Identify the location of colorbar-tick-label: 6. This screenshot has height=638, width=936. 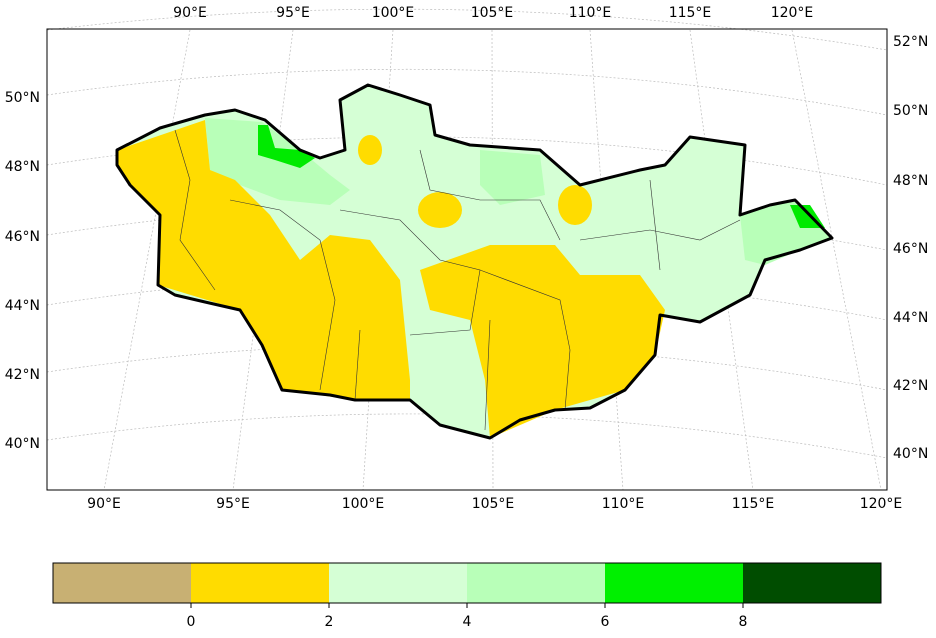
(605, 622).